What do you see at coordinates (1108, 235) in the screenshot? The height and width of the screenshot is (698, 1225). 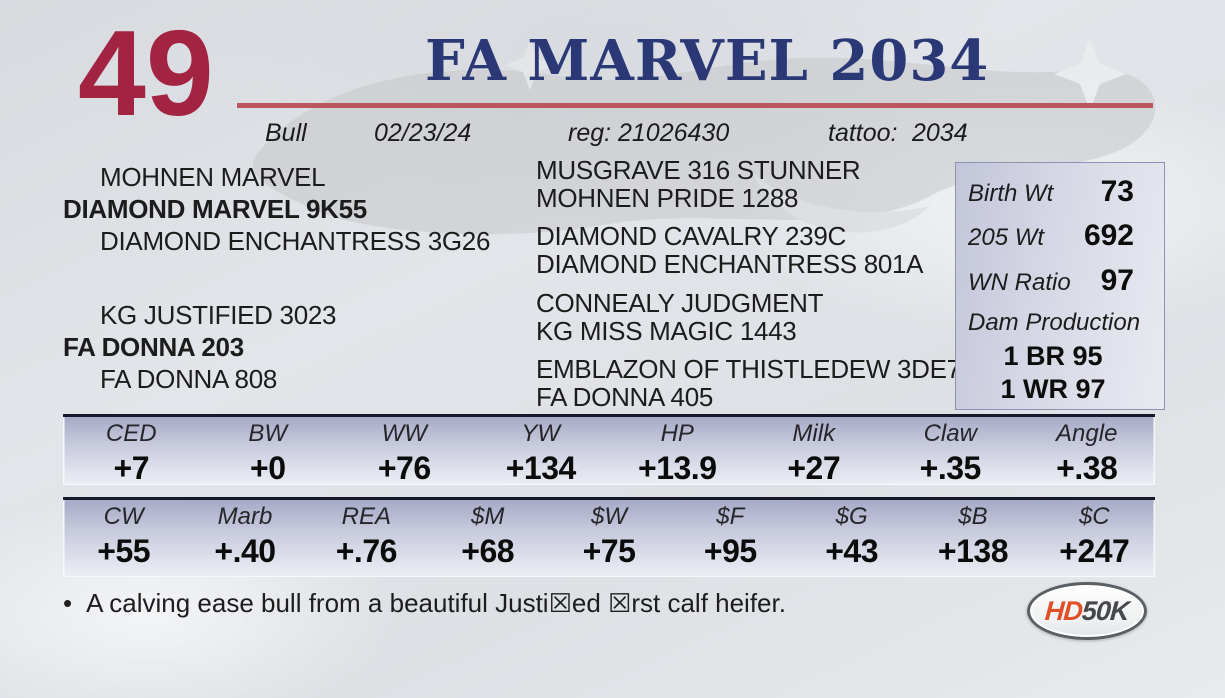 I see `weaning-weight-value: 692` at bounding box center [1108, 235].